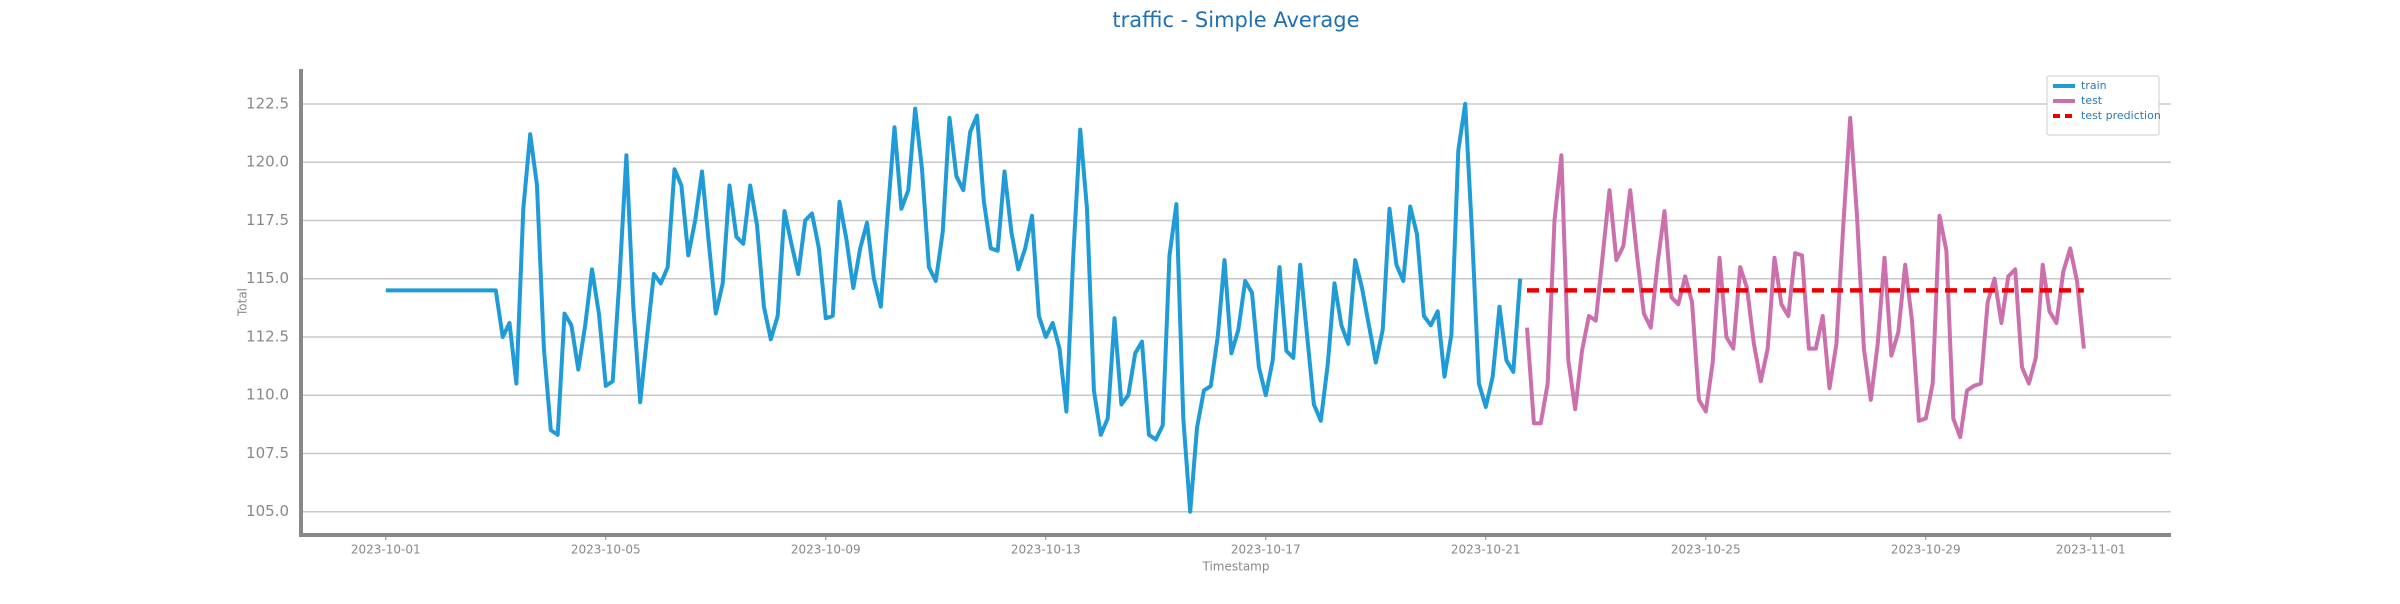 The image size is (2400, 604). I want to click on x-tick-label: 2023-10-17, so click(1266, 550).